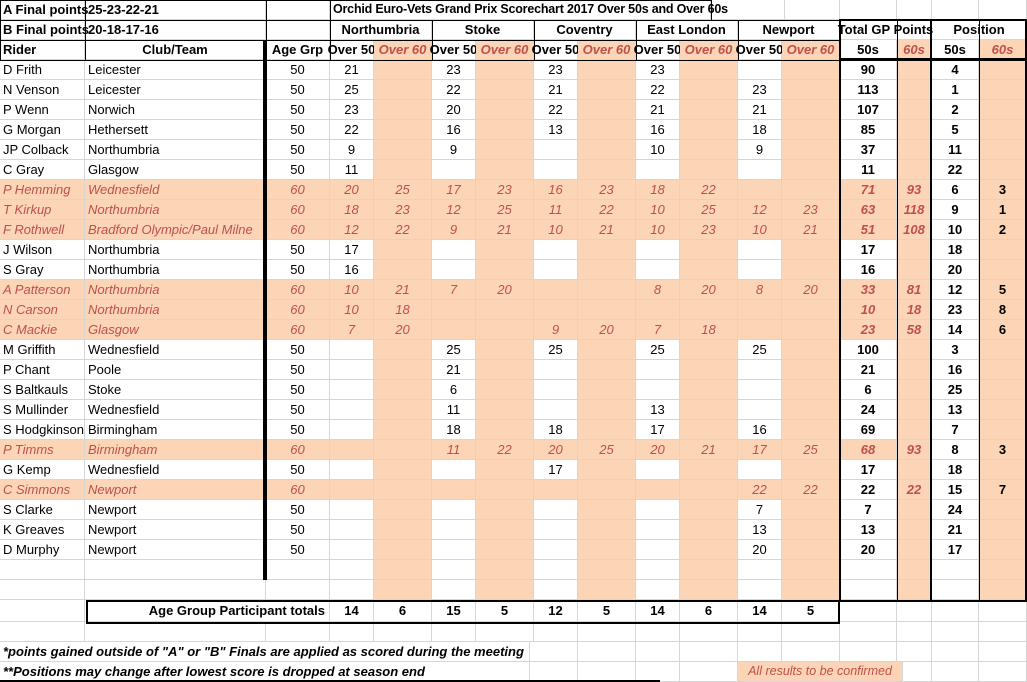 Image resolution: width=1027 pixels, height=682 pixels. I want to click on cell-position-50s: 20, so click(955, 270).